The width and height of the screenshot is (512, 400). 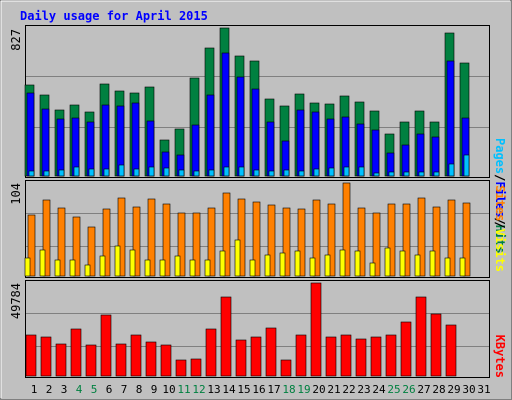 I want to click on day-label-21: 21, so click(x=333, y=389).